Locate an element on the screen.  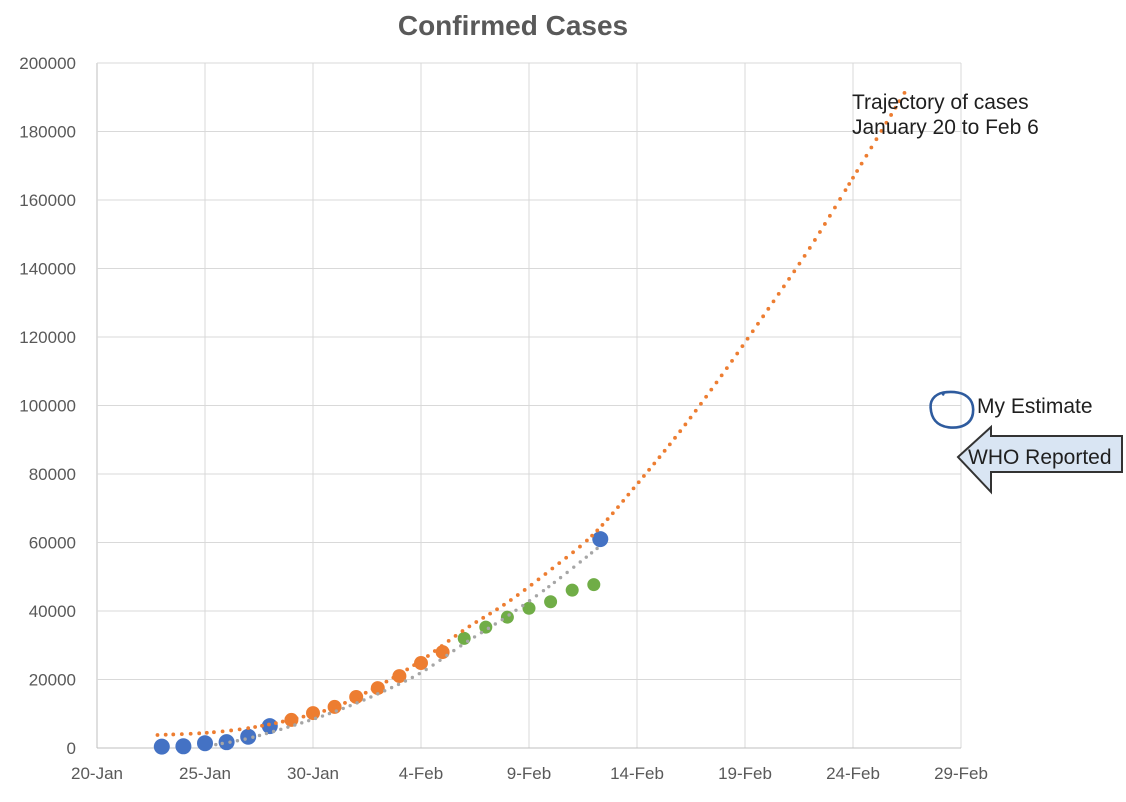
x-tick-label: 19-Feb is located at coordinates (745, 773).